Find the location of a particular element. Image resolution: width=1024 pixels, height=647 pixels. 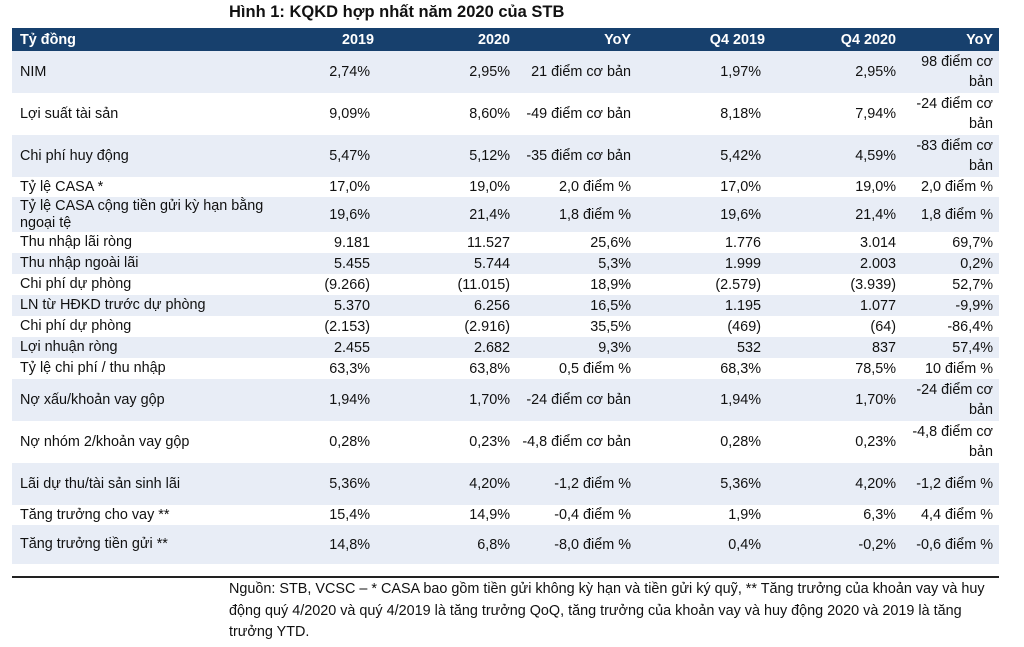

row-label: Tỷ lệ chi phí / thu nhập is located at coordinates (144, 368).